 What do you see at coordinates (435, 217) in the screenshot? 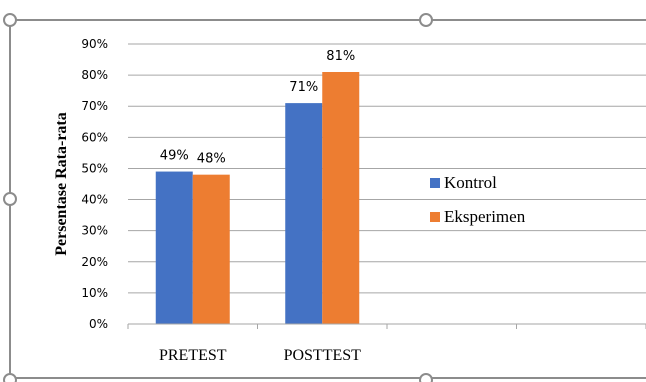
I see `legend-swatch-eksperimen` at bounding box center [435, 217].